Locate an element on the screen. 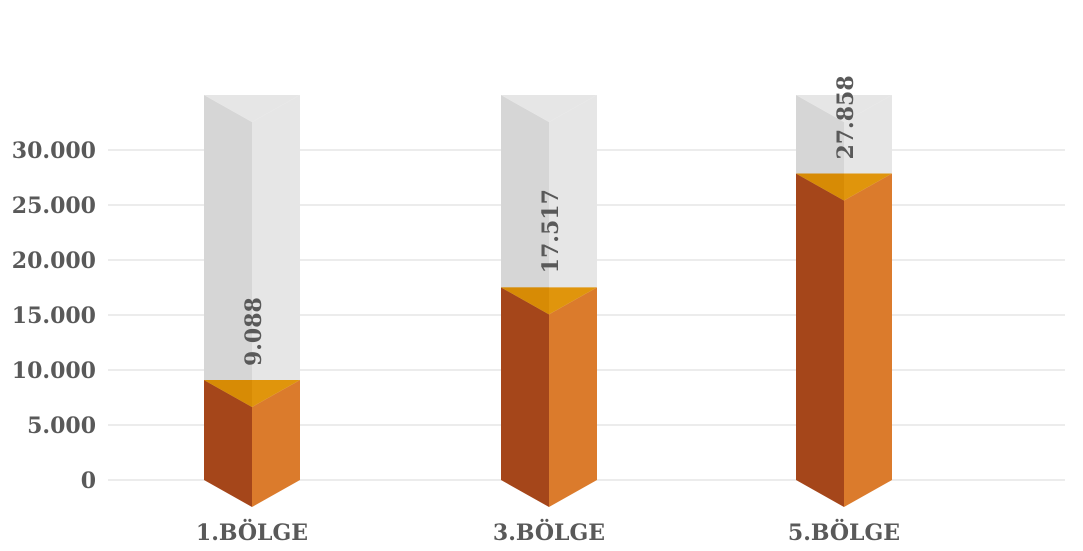 Image resolution: width=1083 pixels, height=551 pixels. y-axis-ticks: 0 5.000 10.000 15.000 20.000 25.000 30.000 is located at coordinates (54, 316).